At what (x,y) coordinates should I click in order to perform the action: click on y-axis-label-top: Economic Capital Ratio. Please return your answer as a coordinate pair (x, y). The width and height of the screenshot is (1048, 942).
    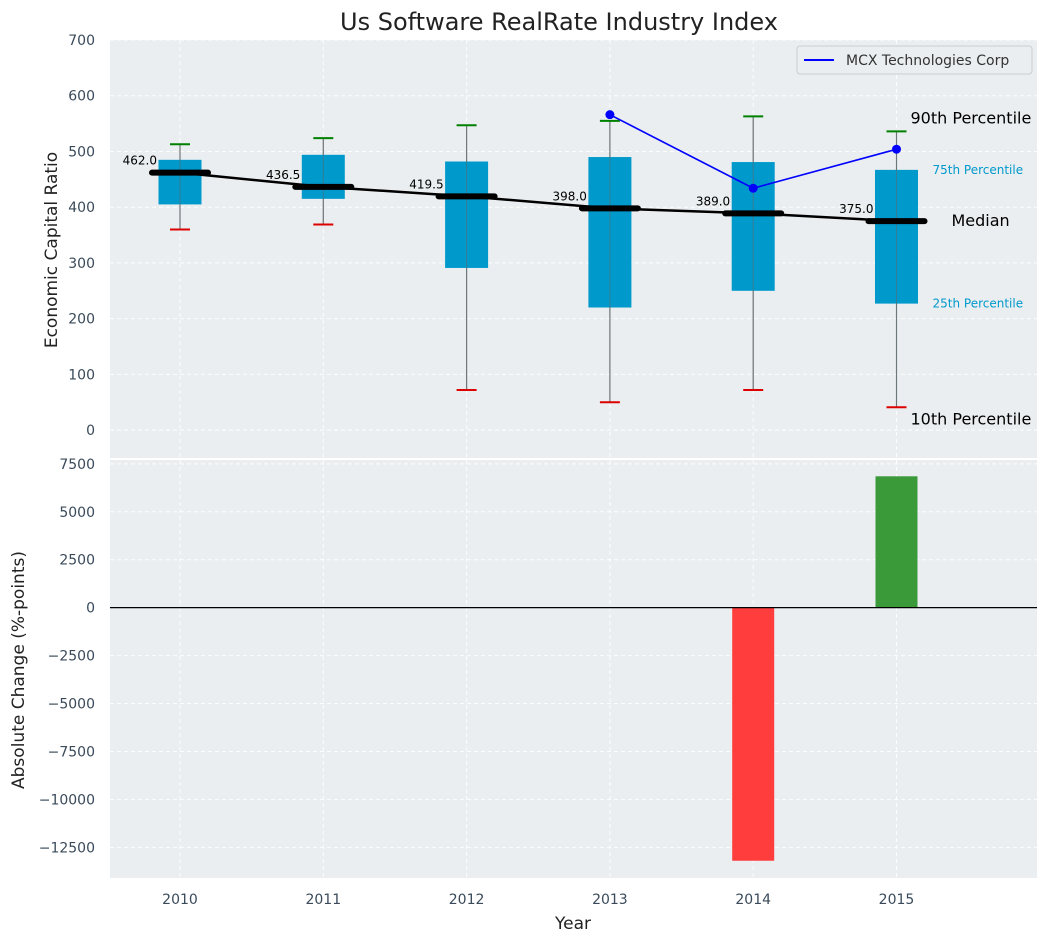
    Looking at the image, I should click on (52, 250).